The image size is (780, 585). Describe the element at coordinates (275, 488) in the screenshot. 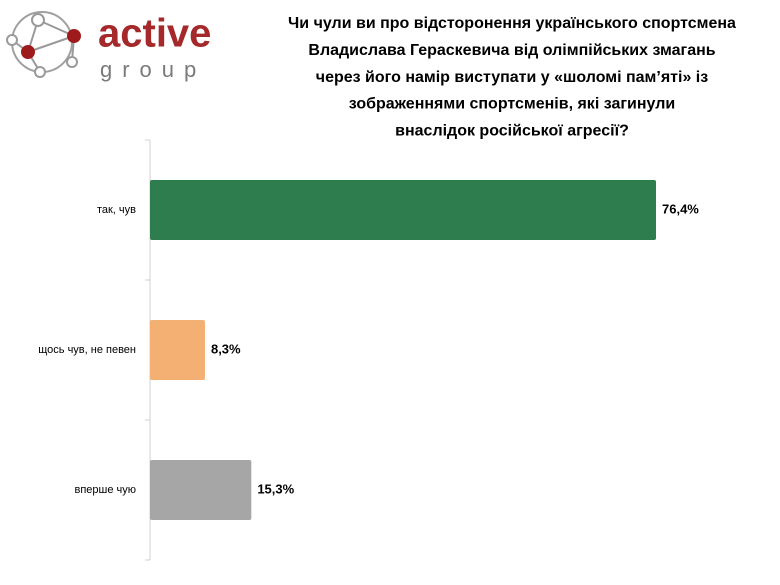

I see `value-label: 15,3%` at that location.